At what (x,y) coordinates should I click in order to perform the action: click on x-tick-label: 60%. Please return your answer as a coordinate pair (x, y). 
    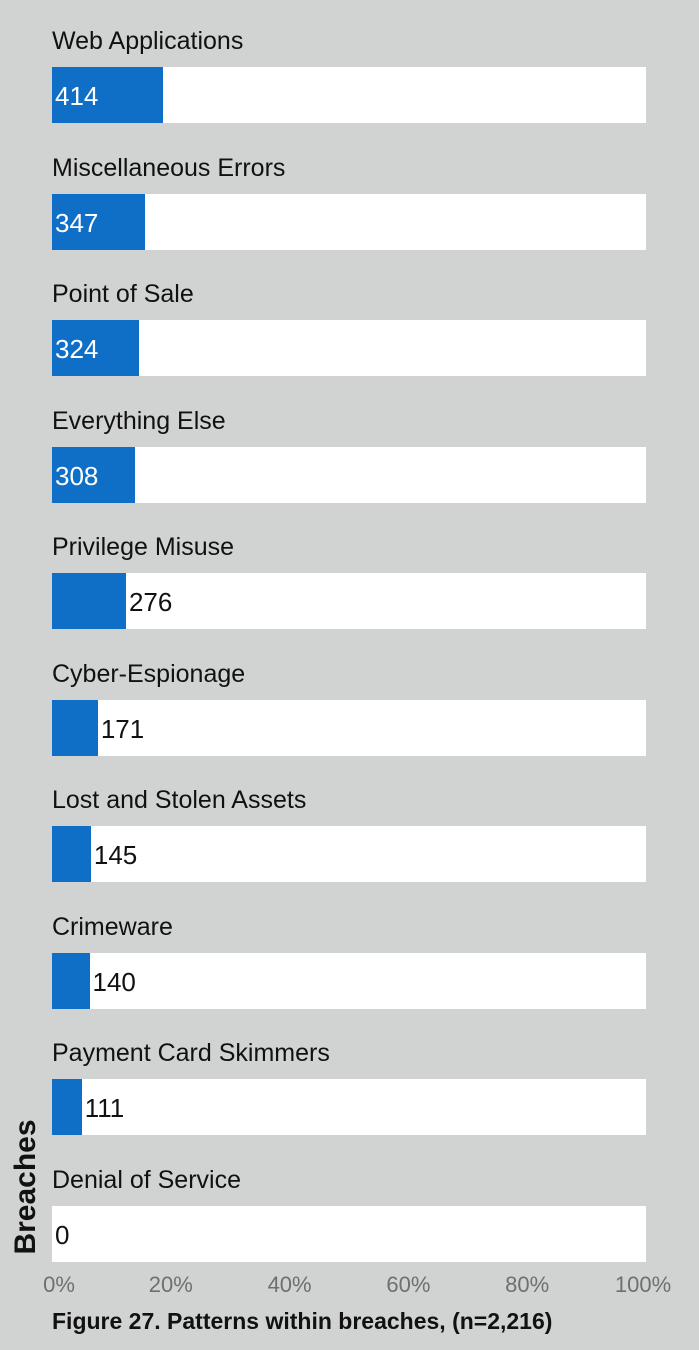
    Looking at the image, I should click on (408, 1284).